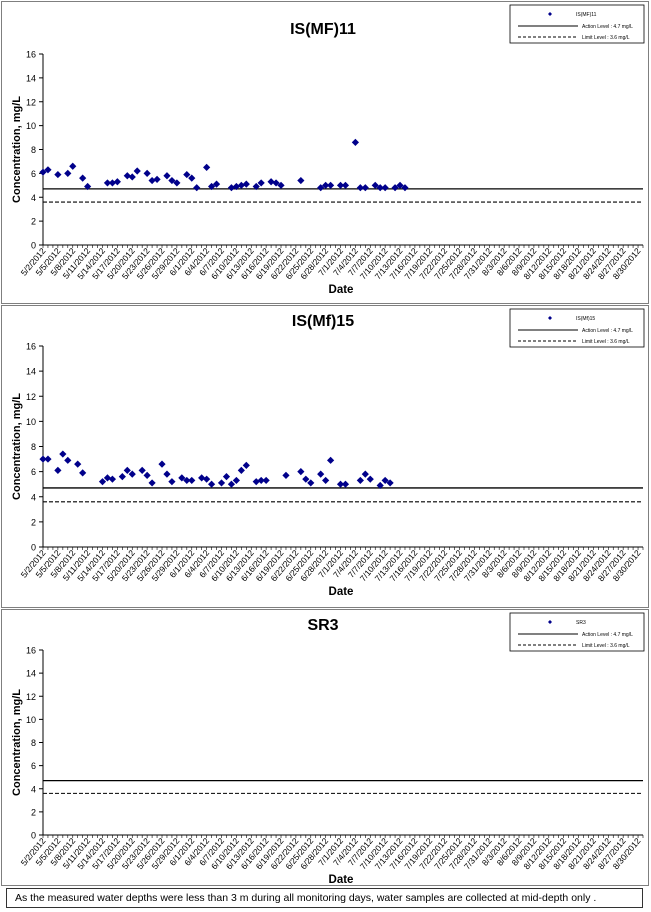  Describe the element at coordinates (31, 720) in the screenshot. I see `y-tick-label: 10` at that location.